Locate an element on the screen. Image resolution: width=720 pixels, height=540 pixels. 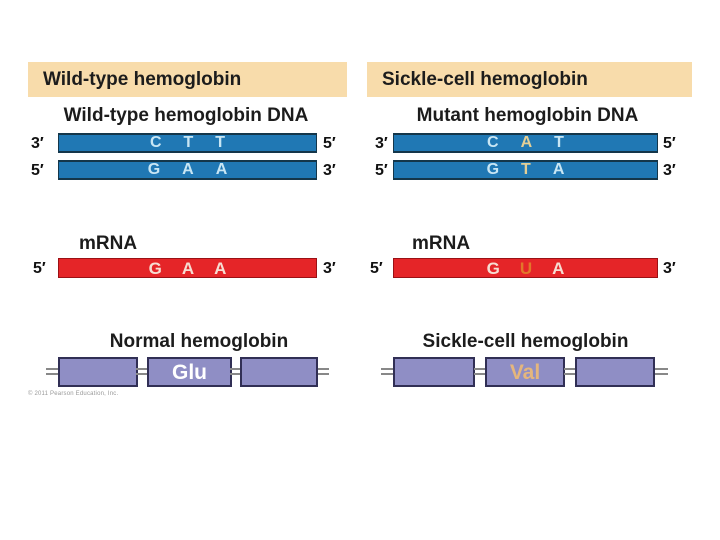
amino-acid-box-glu: Glu is located at coordinates (189, 372).